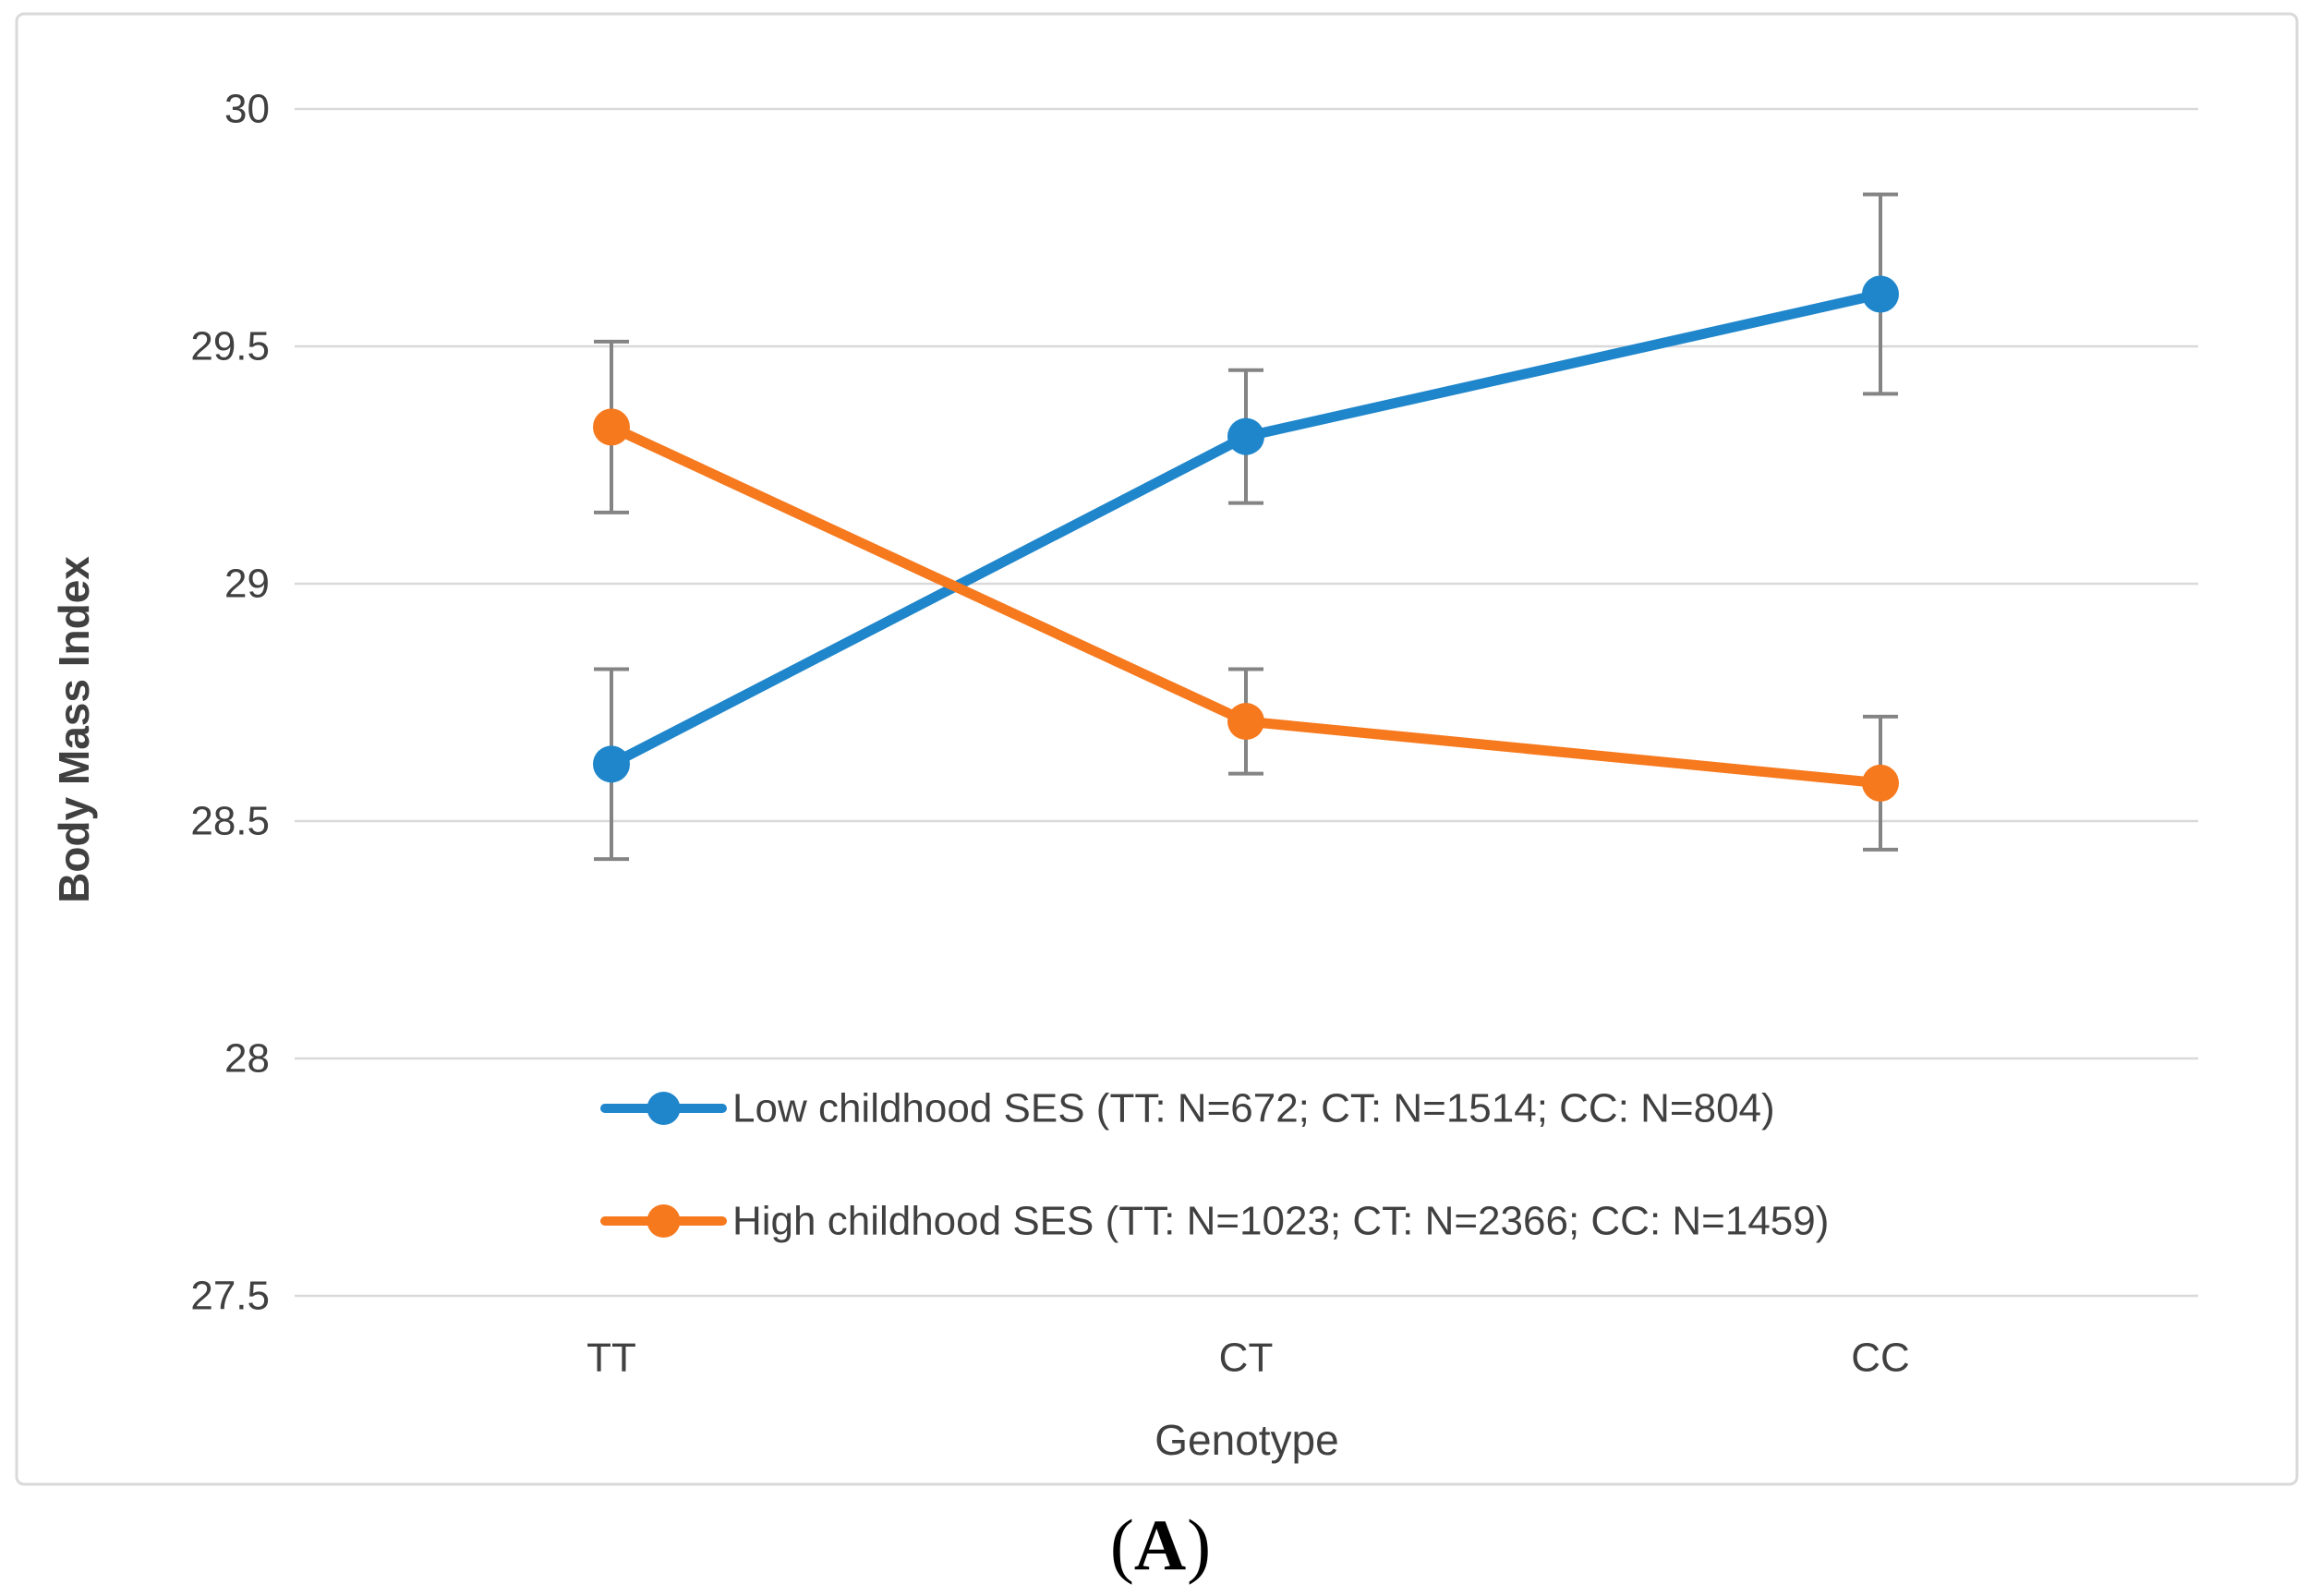 This screenshot has width=2321, height=1596. What do you see at coordinates (74, 729) in the screenshot?
I see `y-axis-title: Body Mass Index` at bounding box center [74, 729].